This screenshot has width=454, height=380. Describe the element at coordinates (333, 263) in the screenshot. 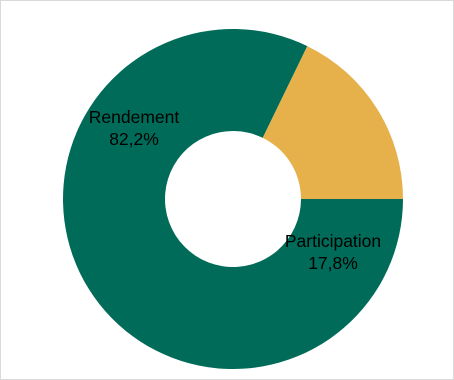

I see `slice-value-label: 17,8%` at that location.